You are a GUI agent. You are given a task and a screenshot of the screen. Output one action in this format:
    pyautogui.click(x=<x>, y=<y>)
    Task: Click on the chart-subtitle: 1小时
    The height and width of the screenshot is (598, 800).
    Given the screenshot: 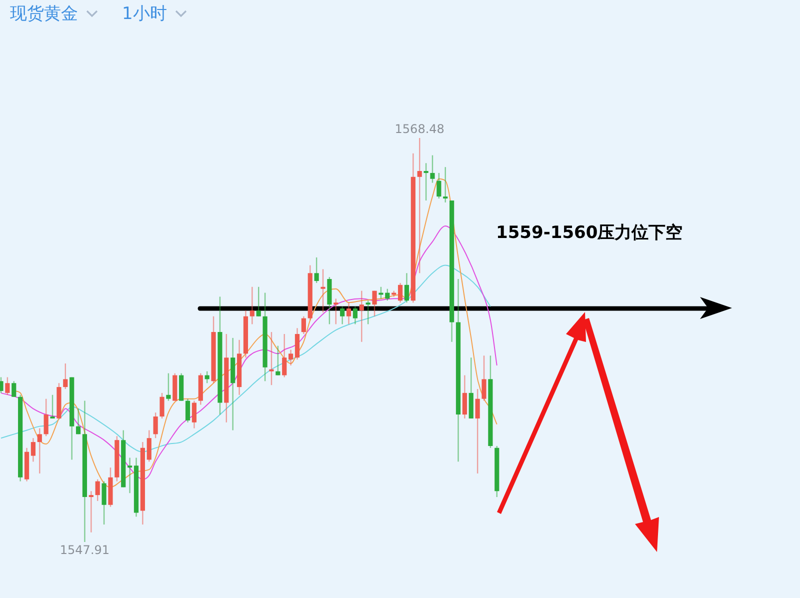 What is the action you would take?
    pyautogui.click(x=144, y=14)
    